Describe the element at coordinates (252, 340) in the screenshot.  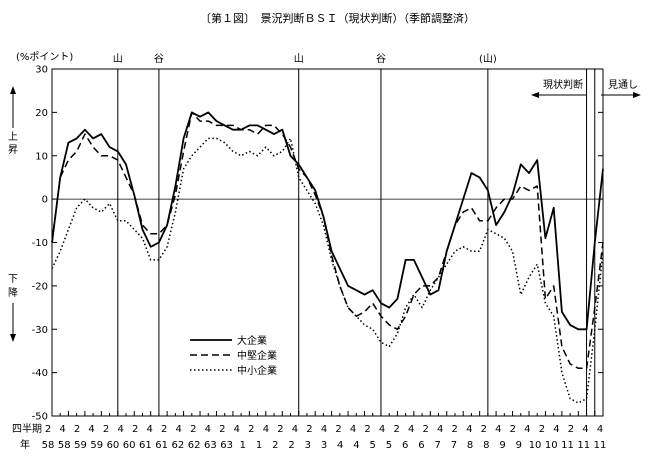
I see `legend-label-large: 大企業` at that location.